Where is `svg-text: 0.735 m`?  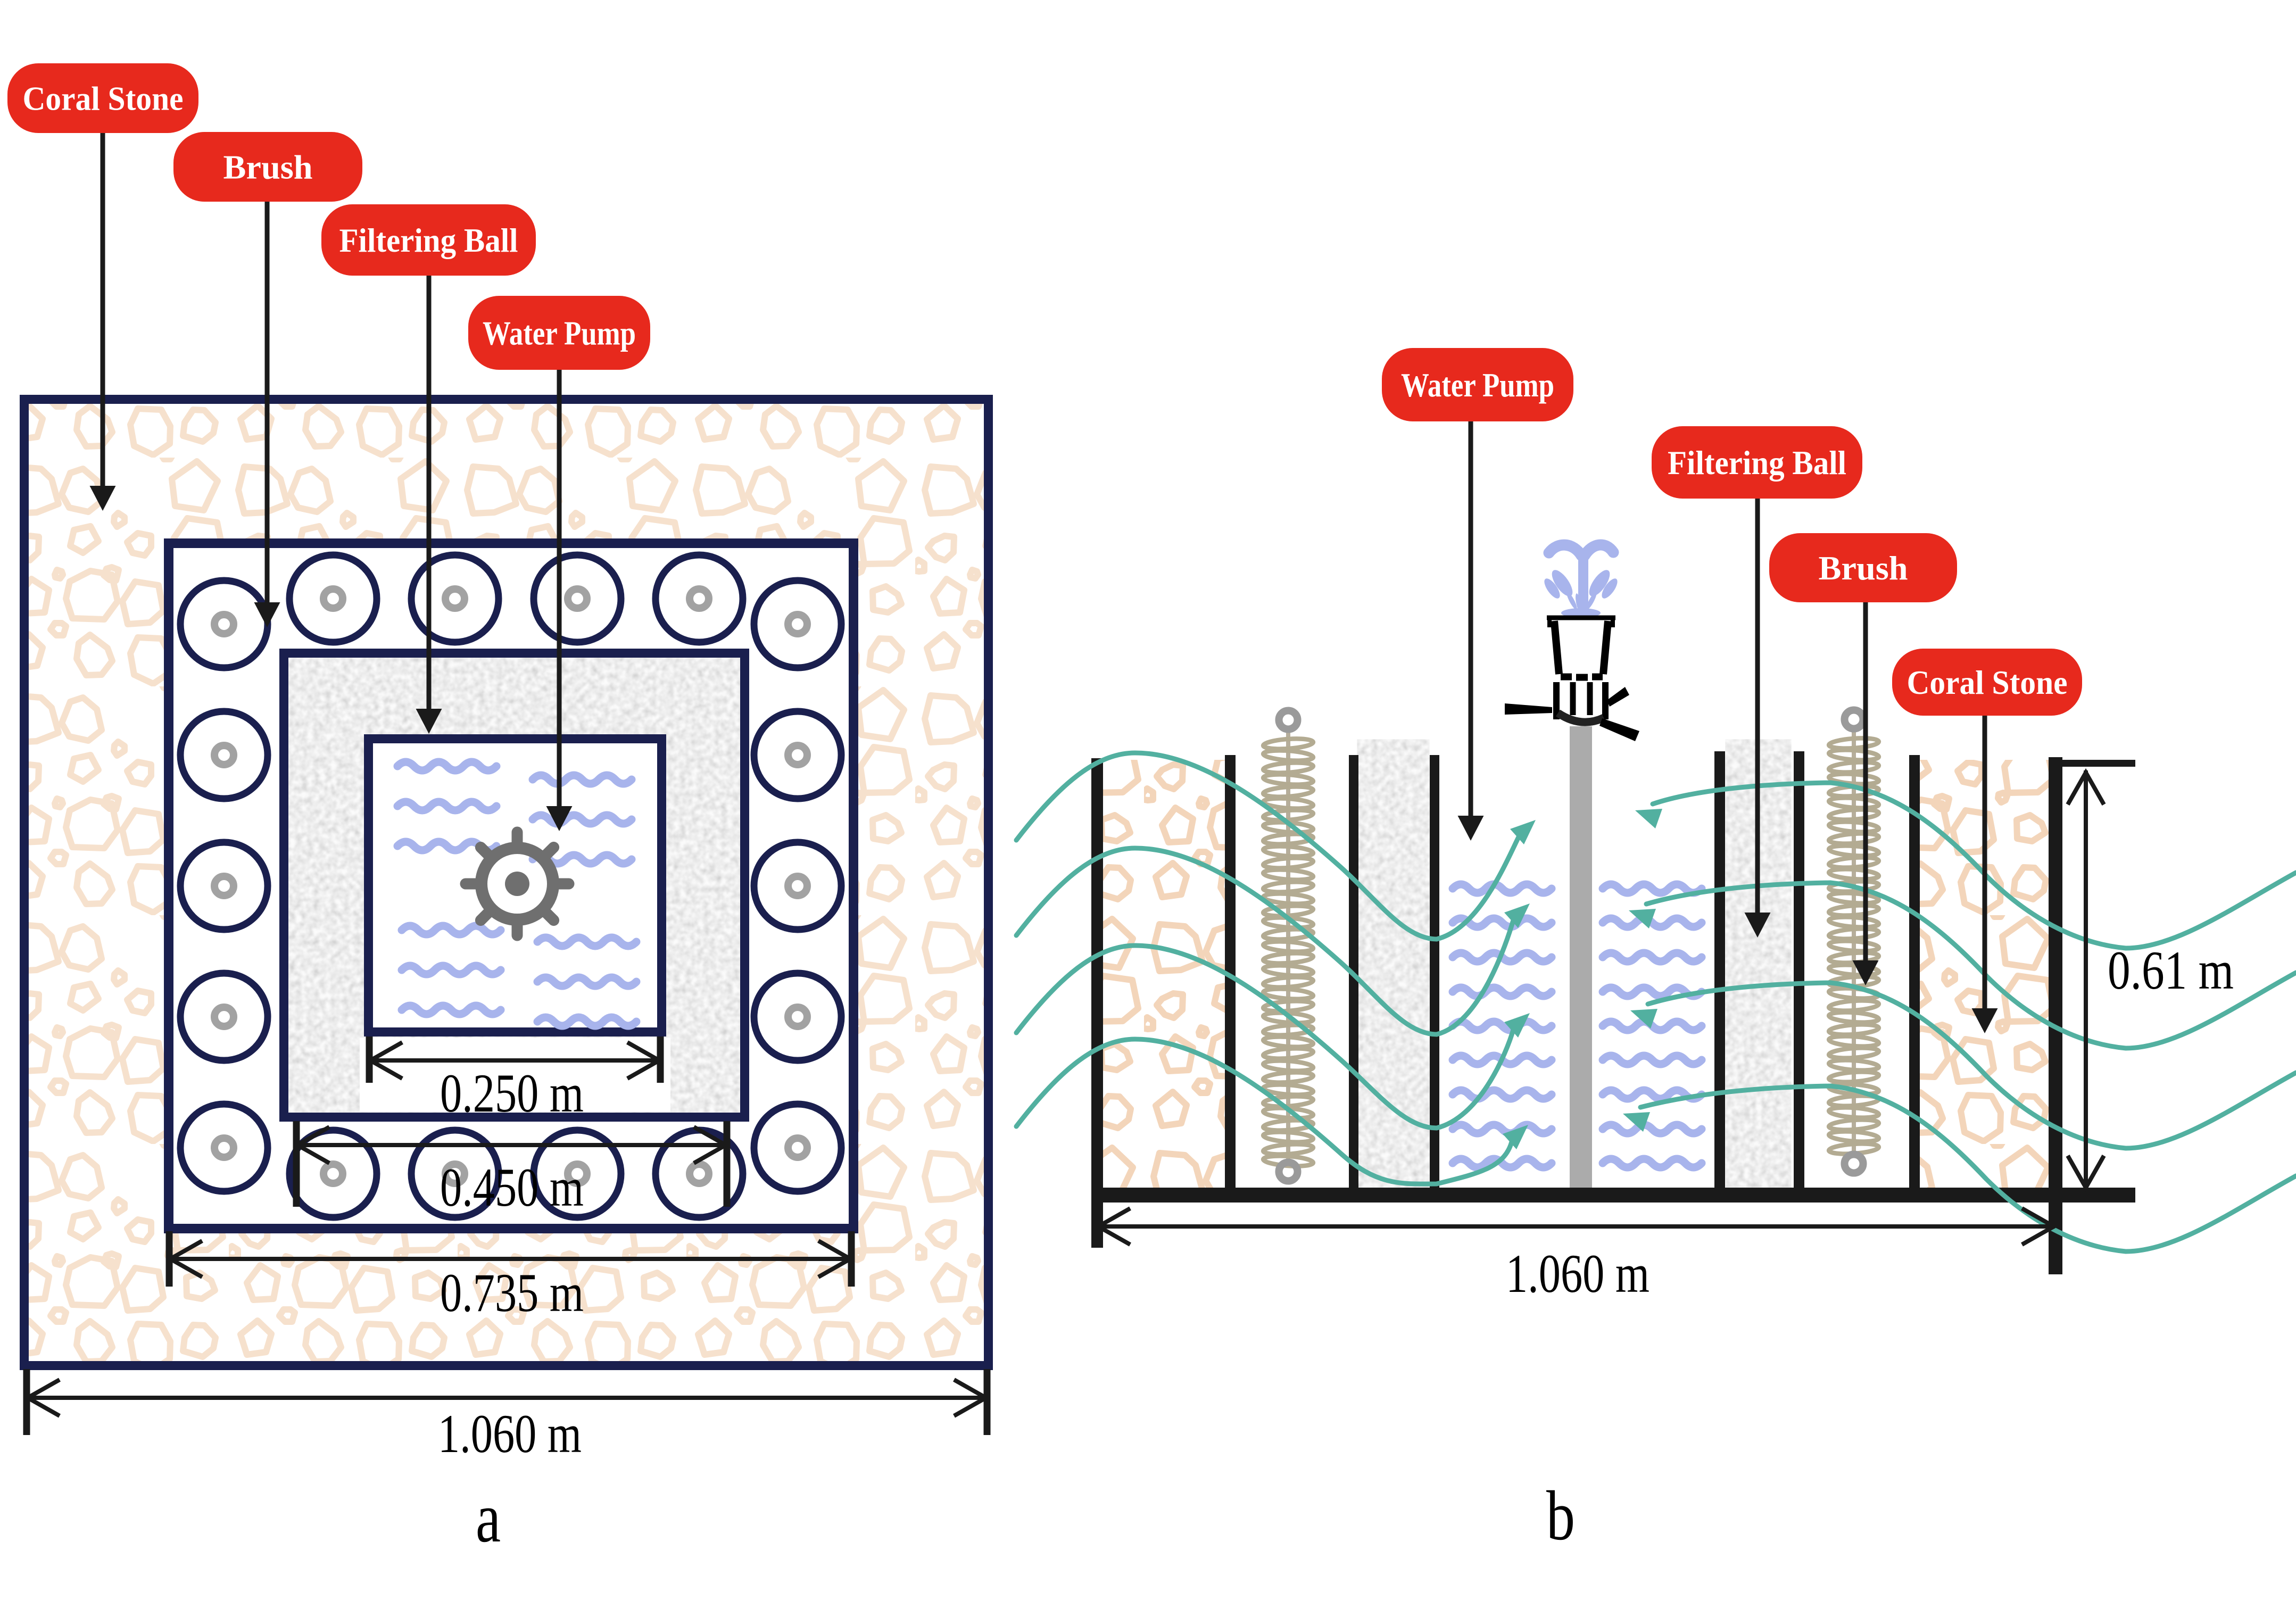 svg-text: 0.735 m is located at coordinates (512, 1293).